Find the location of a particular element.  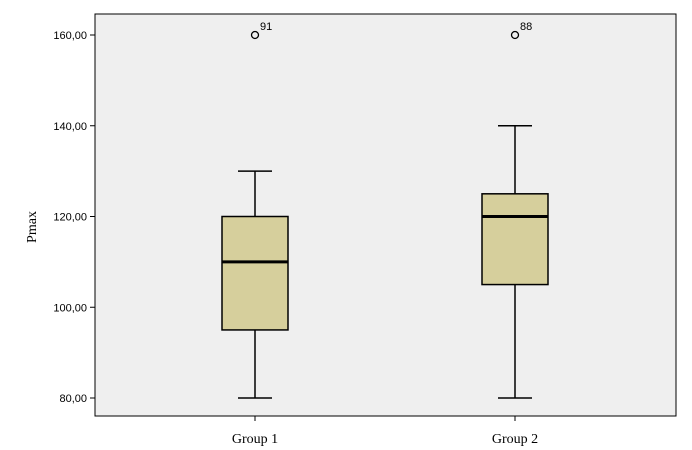

box-group: 88 is located at coordinates (515, 210).